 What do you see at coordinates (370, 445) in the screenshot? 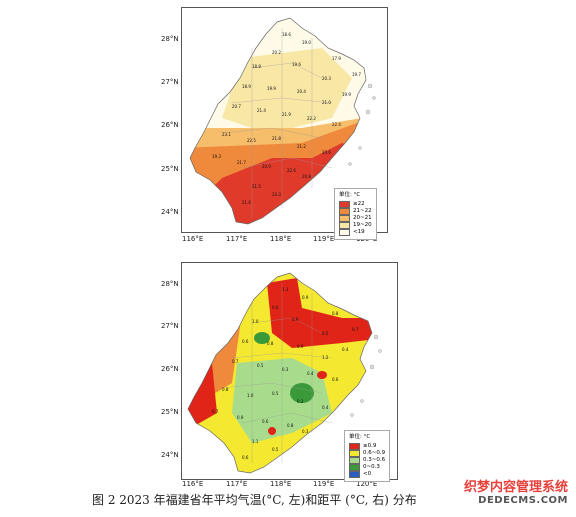
I see `legend-label: ≥0.9` at bounding box center [370, 445].